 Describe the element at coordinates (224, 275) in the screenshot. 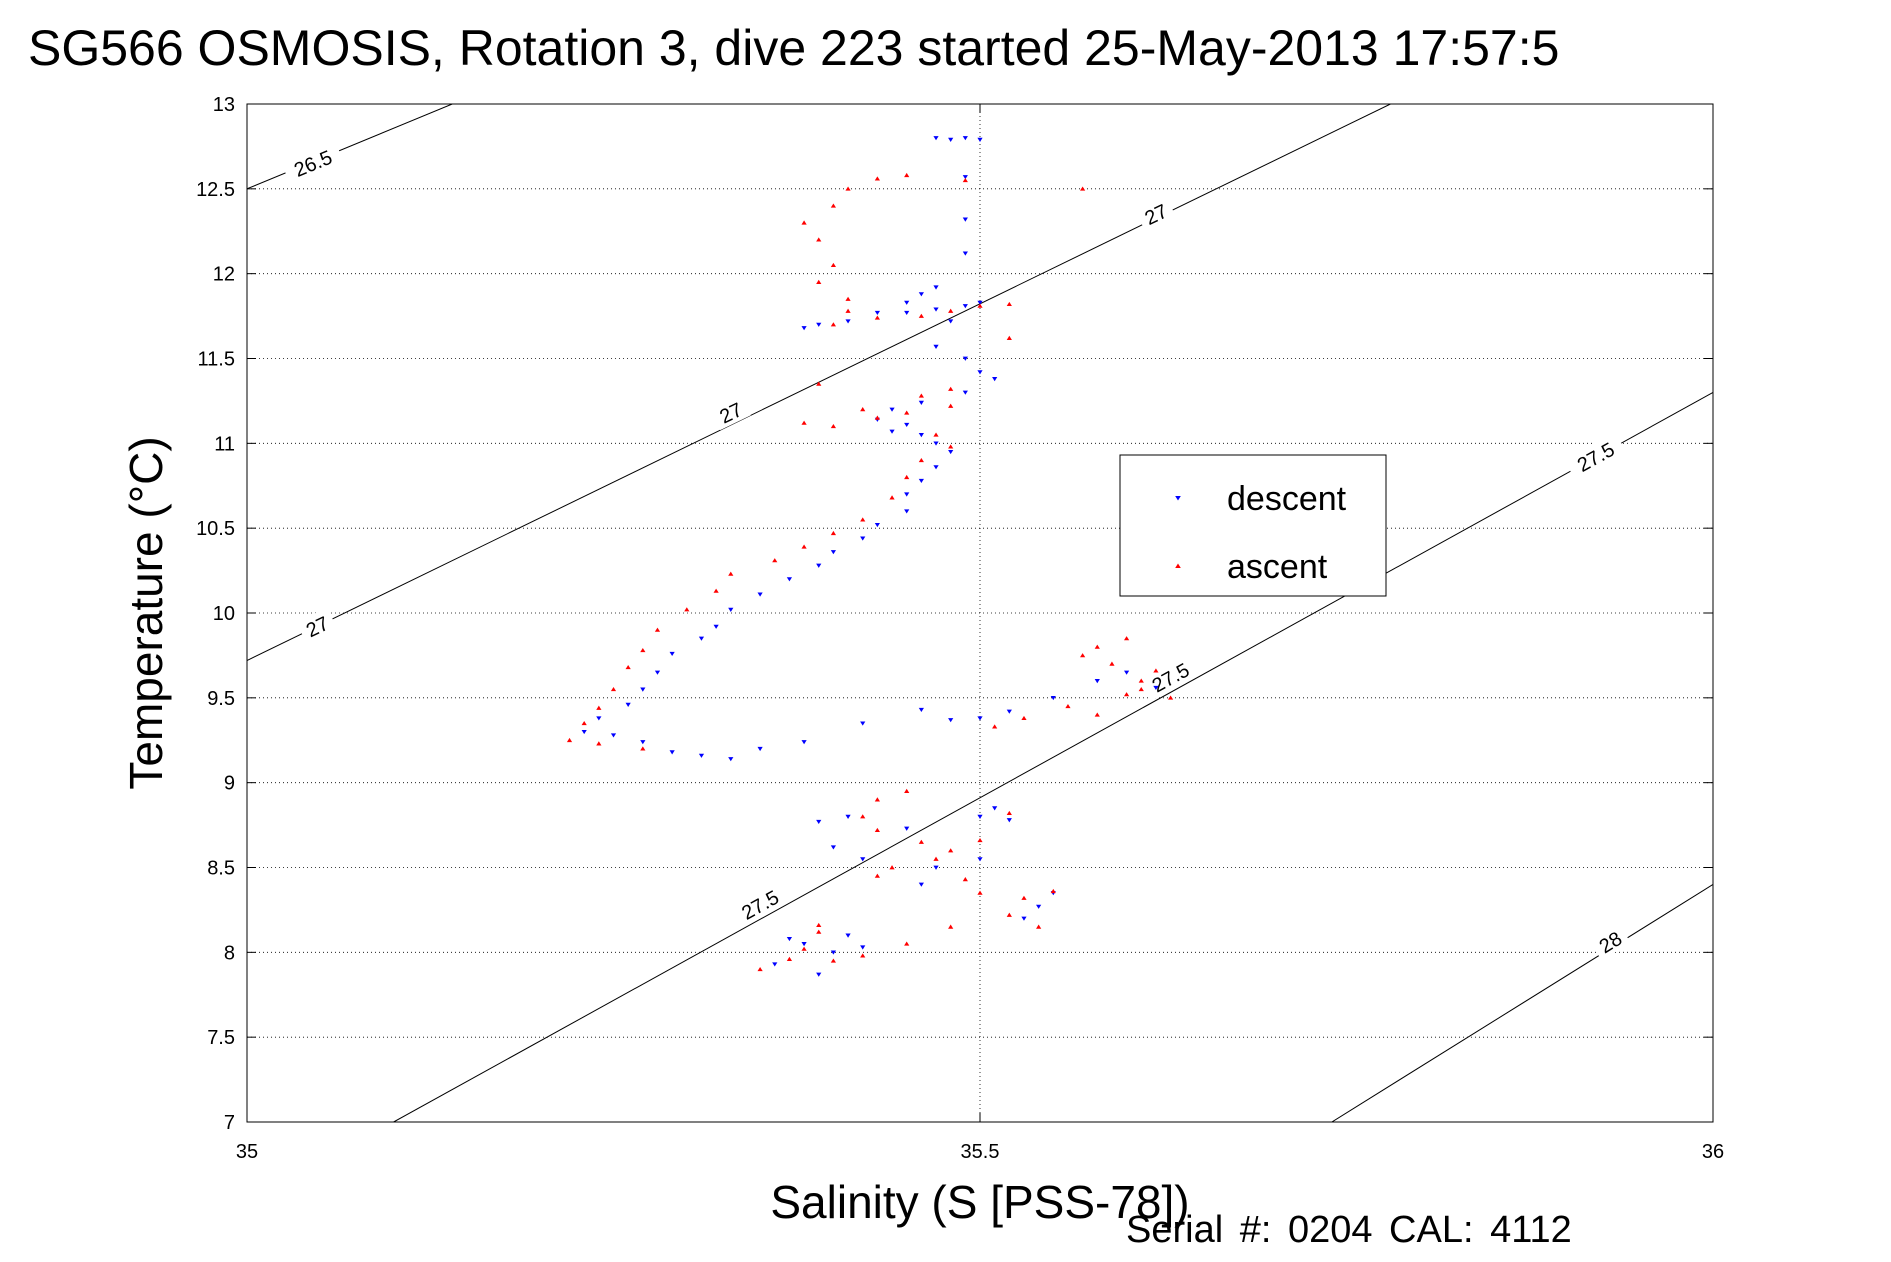

I see `y-tick-label: 12` at that location.